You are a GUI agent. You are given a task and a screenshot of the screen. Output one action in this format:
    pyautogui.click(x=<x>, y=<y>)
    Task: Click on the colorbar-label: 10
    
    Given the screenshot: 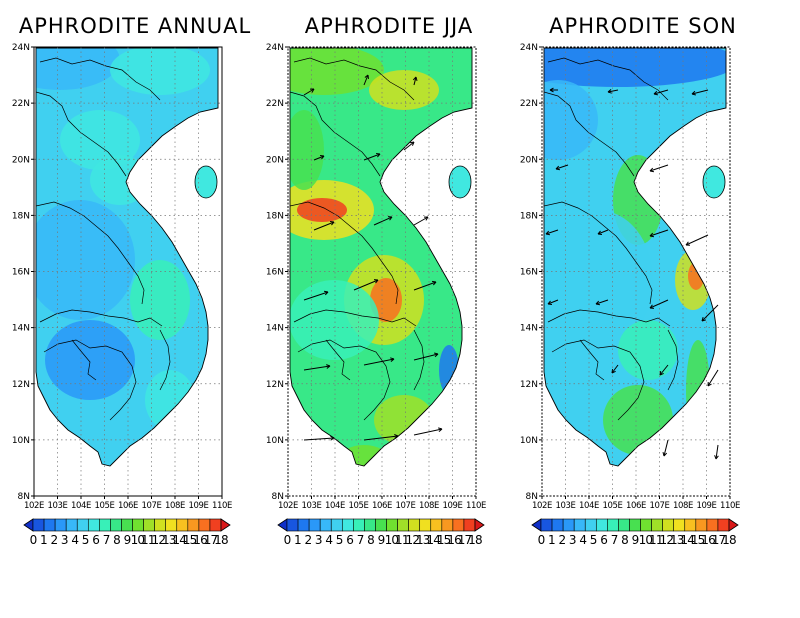 What is the action you would take?
    pyautogui.click(x=138, y=540)
    